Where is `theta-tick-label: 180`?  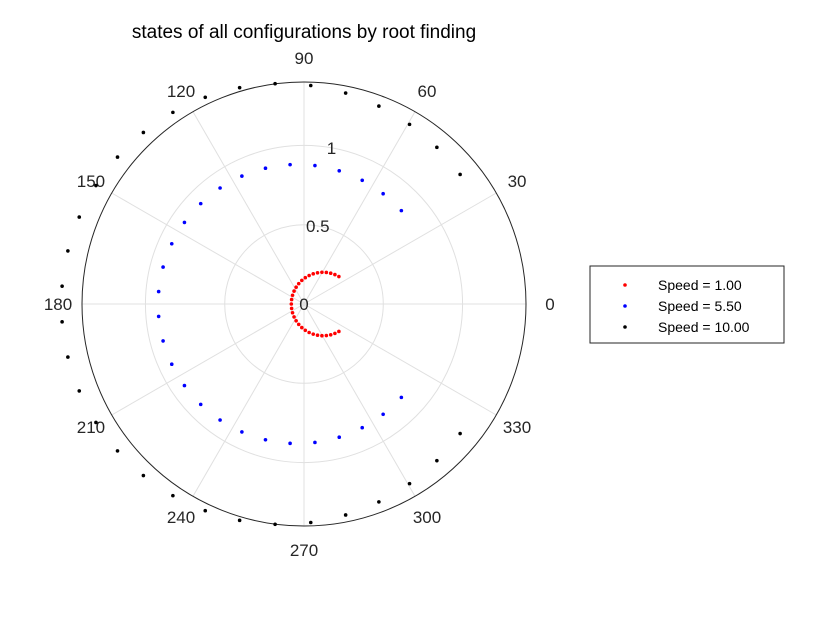 theta-tick-label: 180 is located at coordinates (58, 304).